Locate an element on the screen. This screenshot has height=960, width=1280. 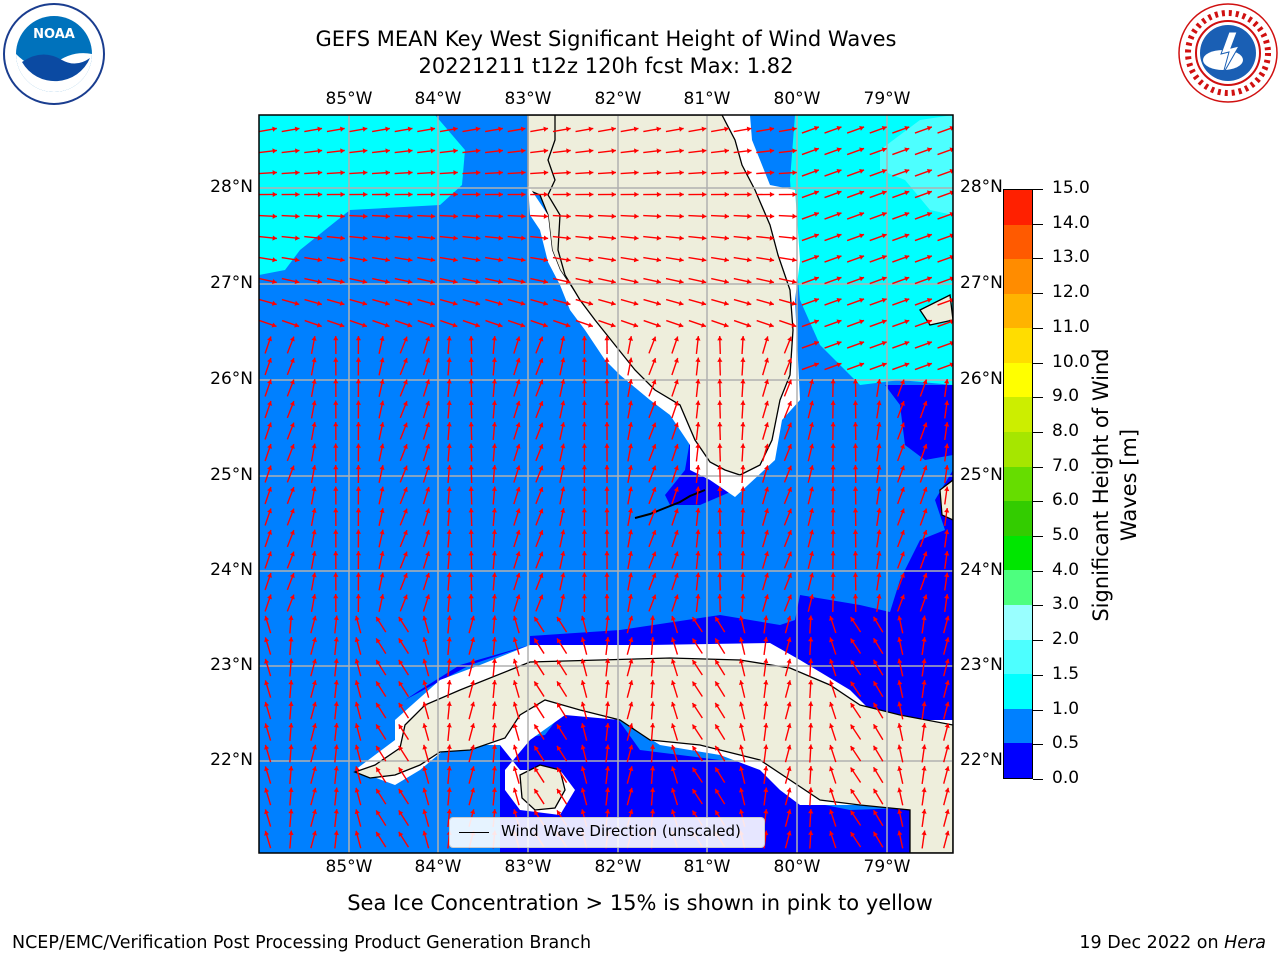
lat-label-right-23n: 23°N is located at coordinates (981, 665).